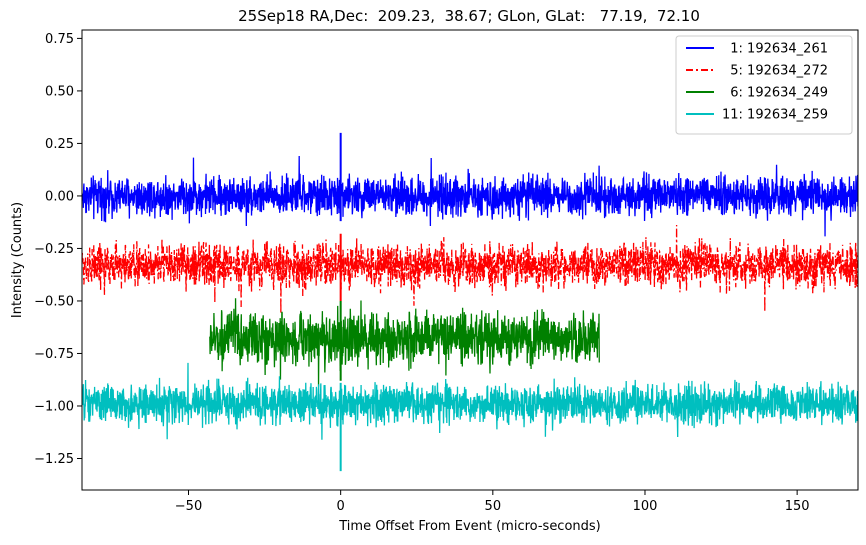  What do you see at coordinates (59, 91) in the screenshot?
I see `y-tick-label: 0.50` at bounding box center [59, 91].